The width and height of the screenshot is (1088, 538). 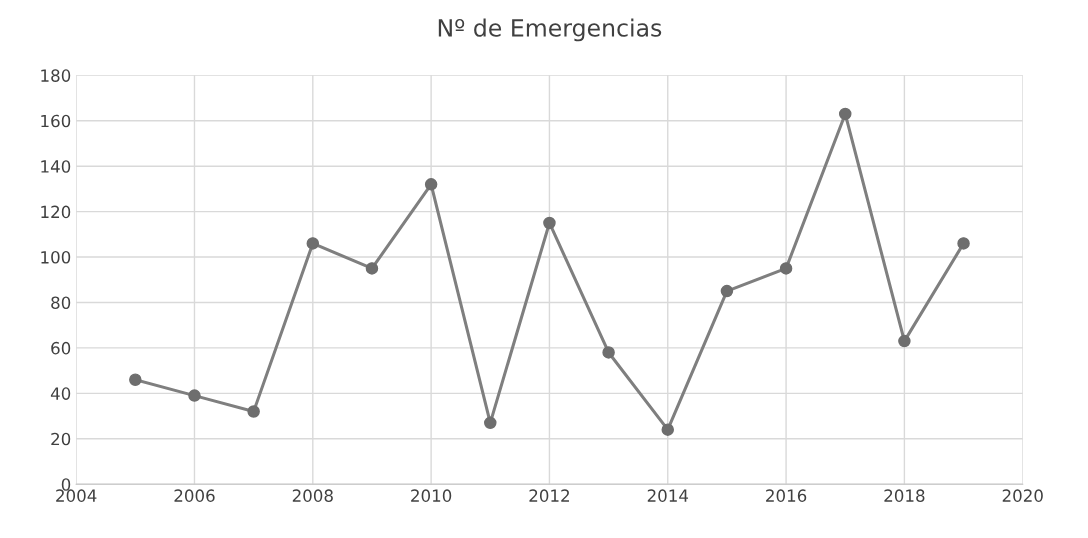 What do you see at coordinates (56, 75) in the screenshot?
I see `y-tick-label: 180` at bounding box center [56, 75].